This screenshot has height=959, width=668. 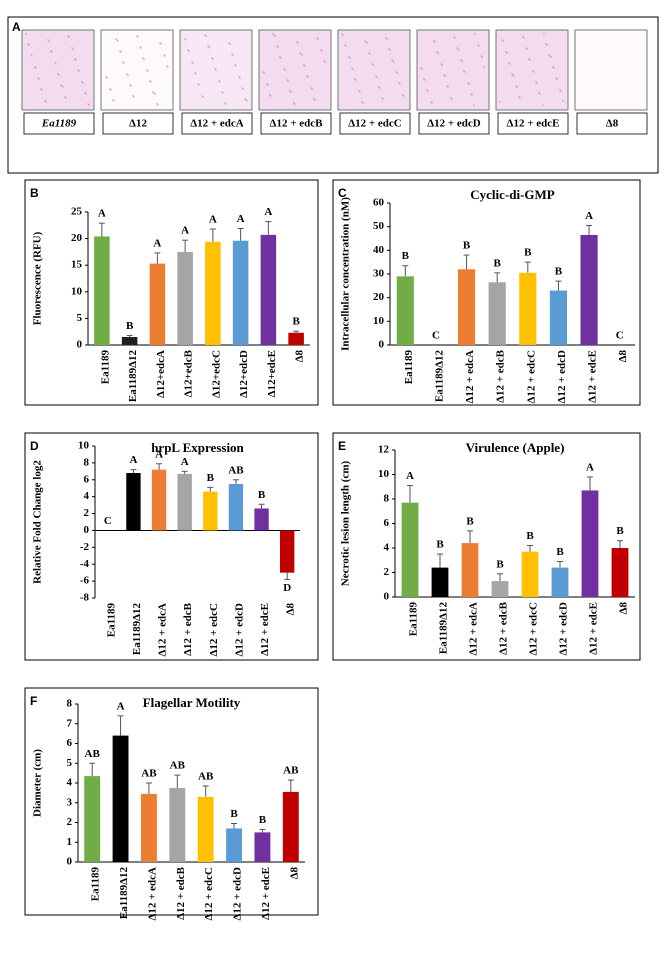 What do you see at coordinates (96, 884) in the screenshot?
I see `x-tick-label: Ea1189` at bounding box center [96, 884].